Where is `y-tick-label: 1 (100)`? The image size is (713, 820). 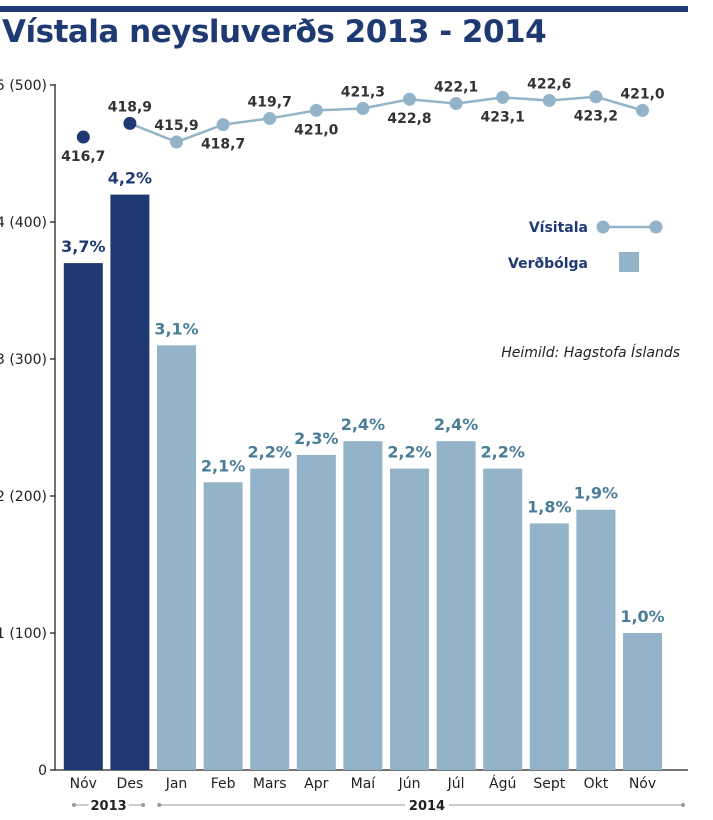 y-tick-label: 1 (100) is located at coordinates (23, 634).